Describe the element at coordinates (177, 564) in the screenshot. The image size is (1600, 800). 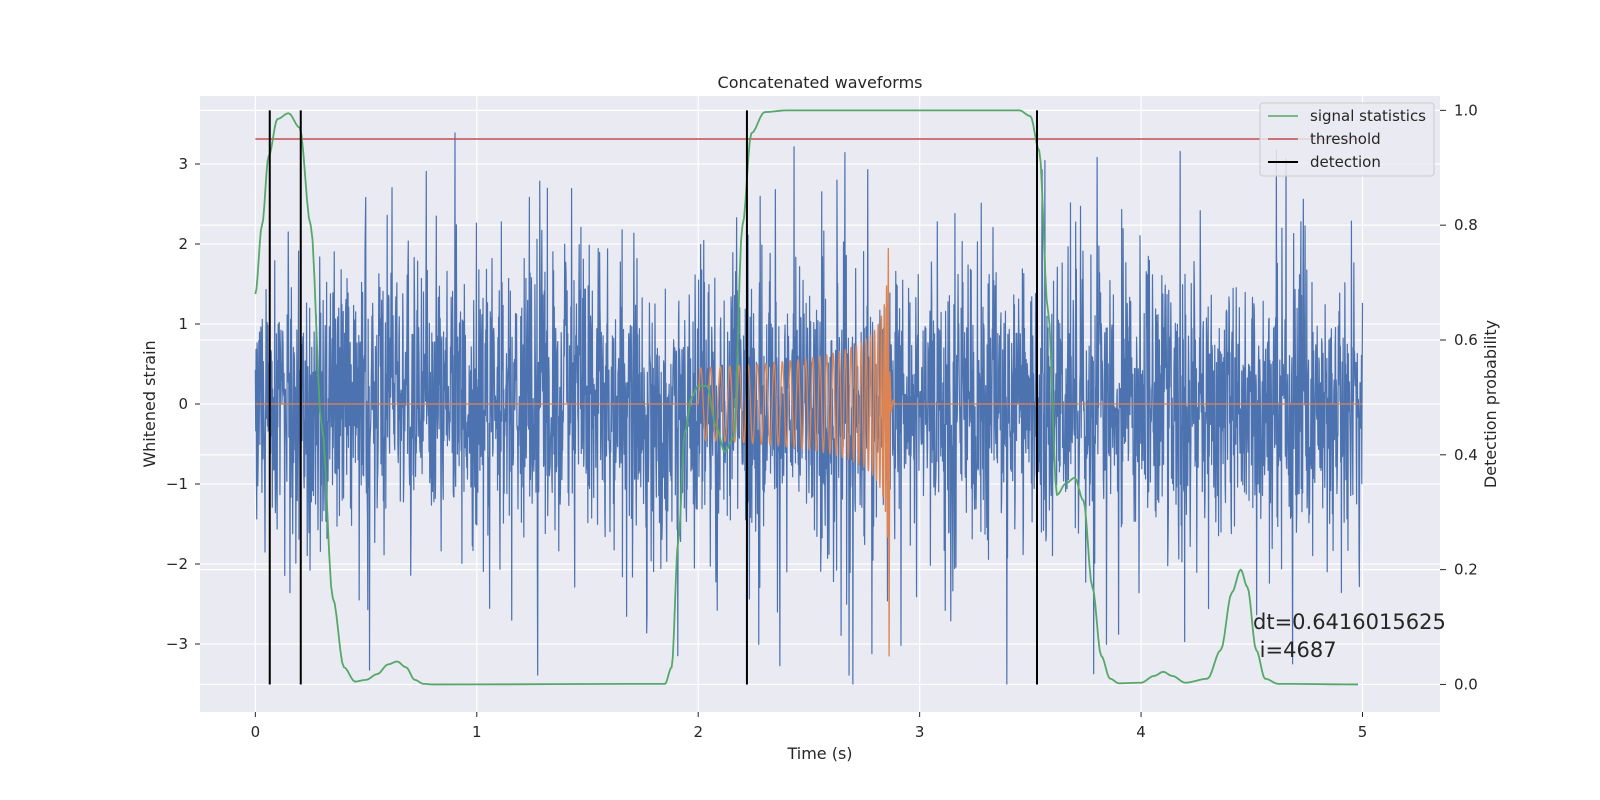
I see `y-tick-label: −2` at that location.